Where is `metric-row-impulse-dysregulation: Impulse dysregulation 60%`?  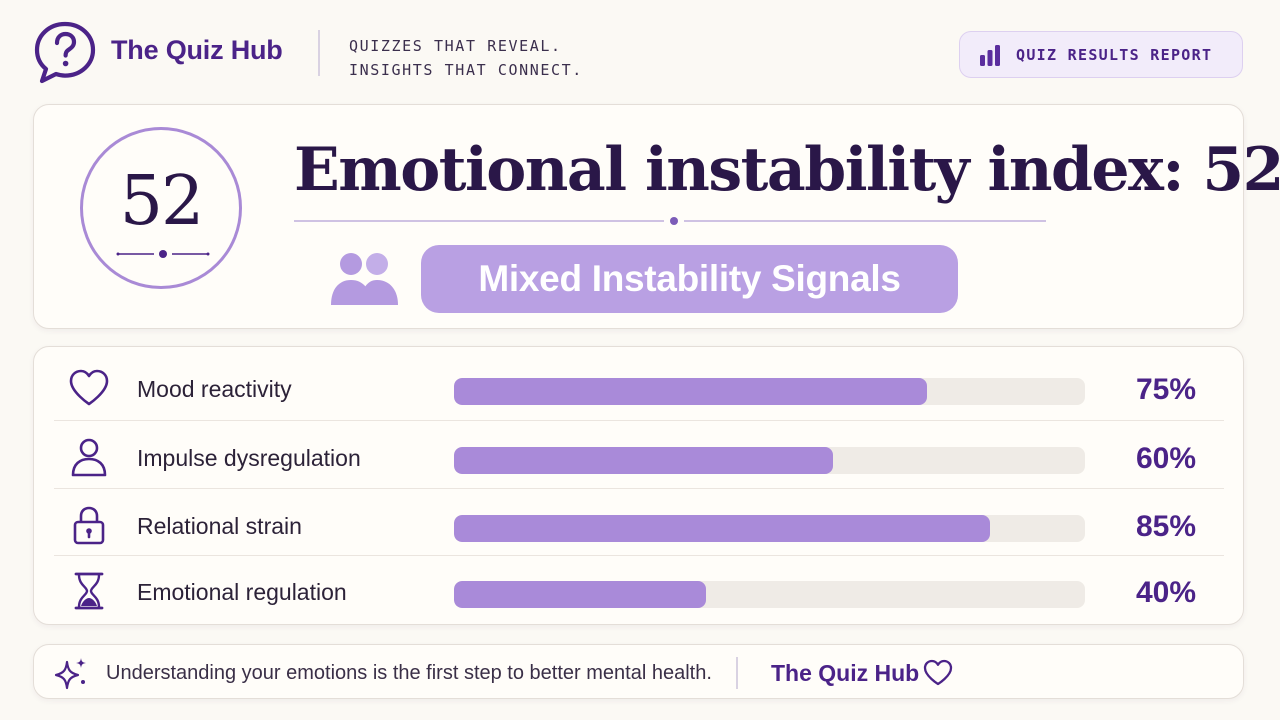 metric-row-impulse-dysregulation: Impulse dysregulation 60% is located at coordinates (639, 455).